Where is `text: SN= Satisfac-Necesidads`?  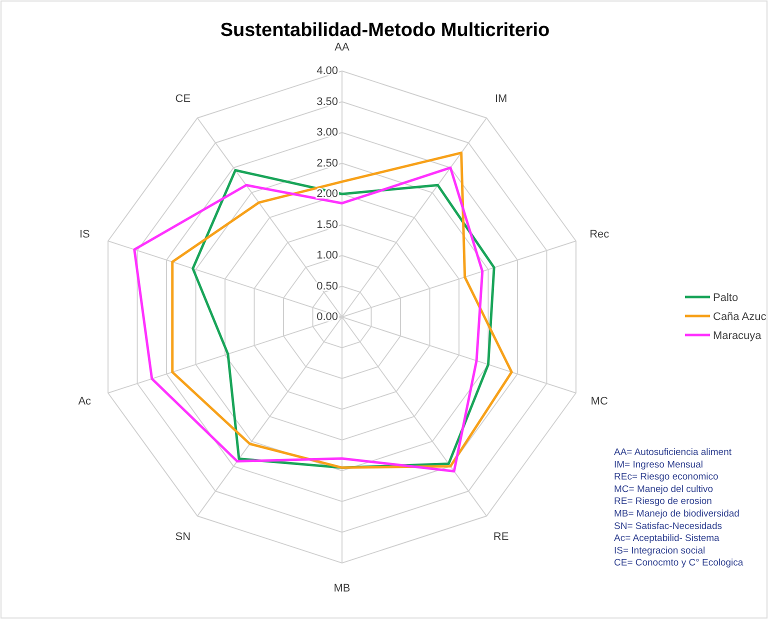 text: SN= Satisfac-Necesidads is located at coordinates (668, 526).